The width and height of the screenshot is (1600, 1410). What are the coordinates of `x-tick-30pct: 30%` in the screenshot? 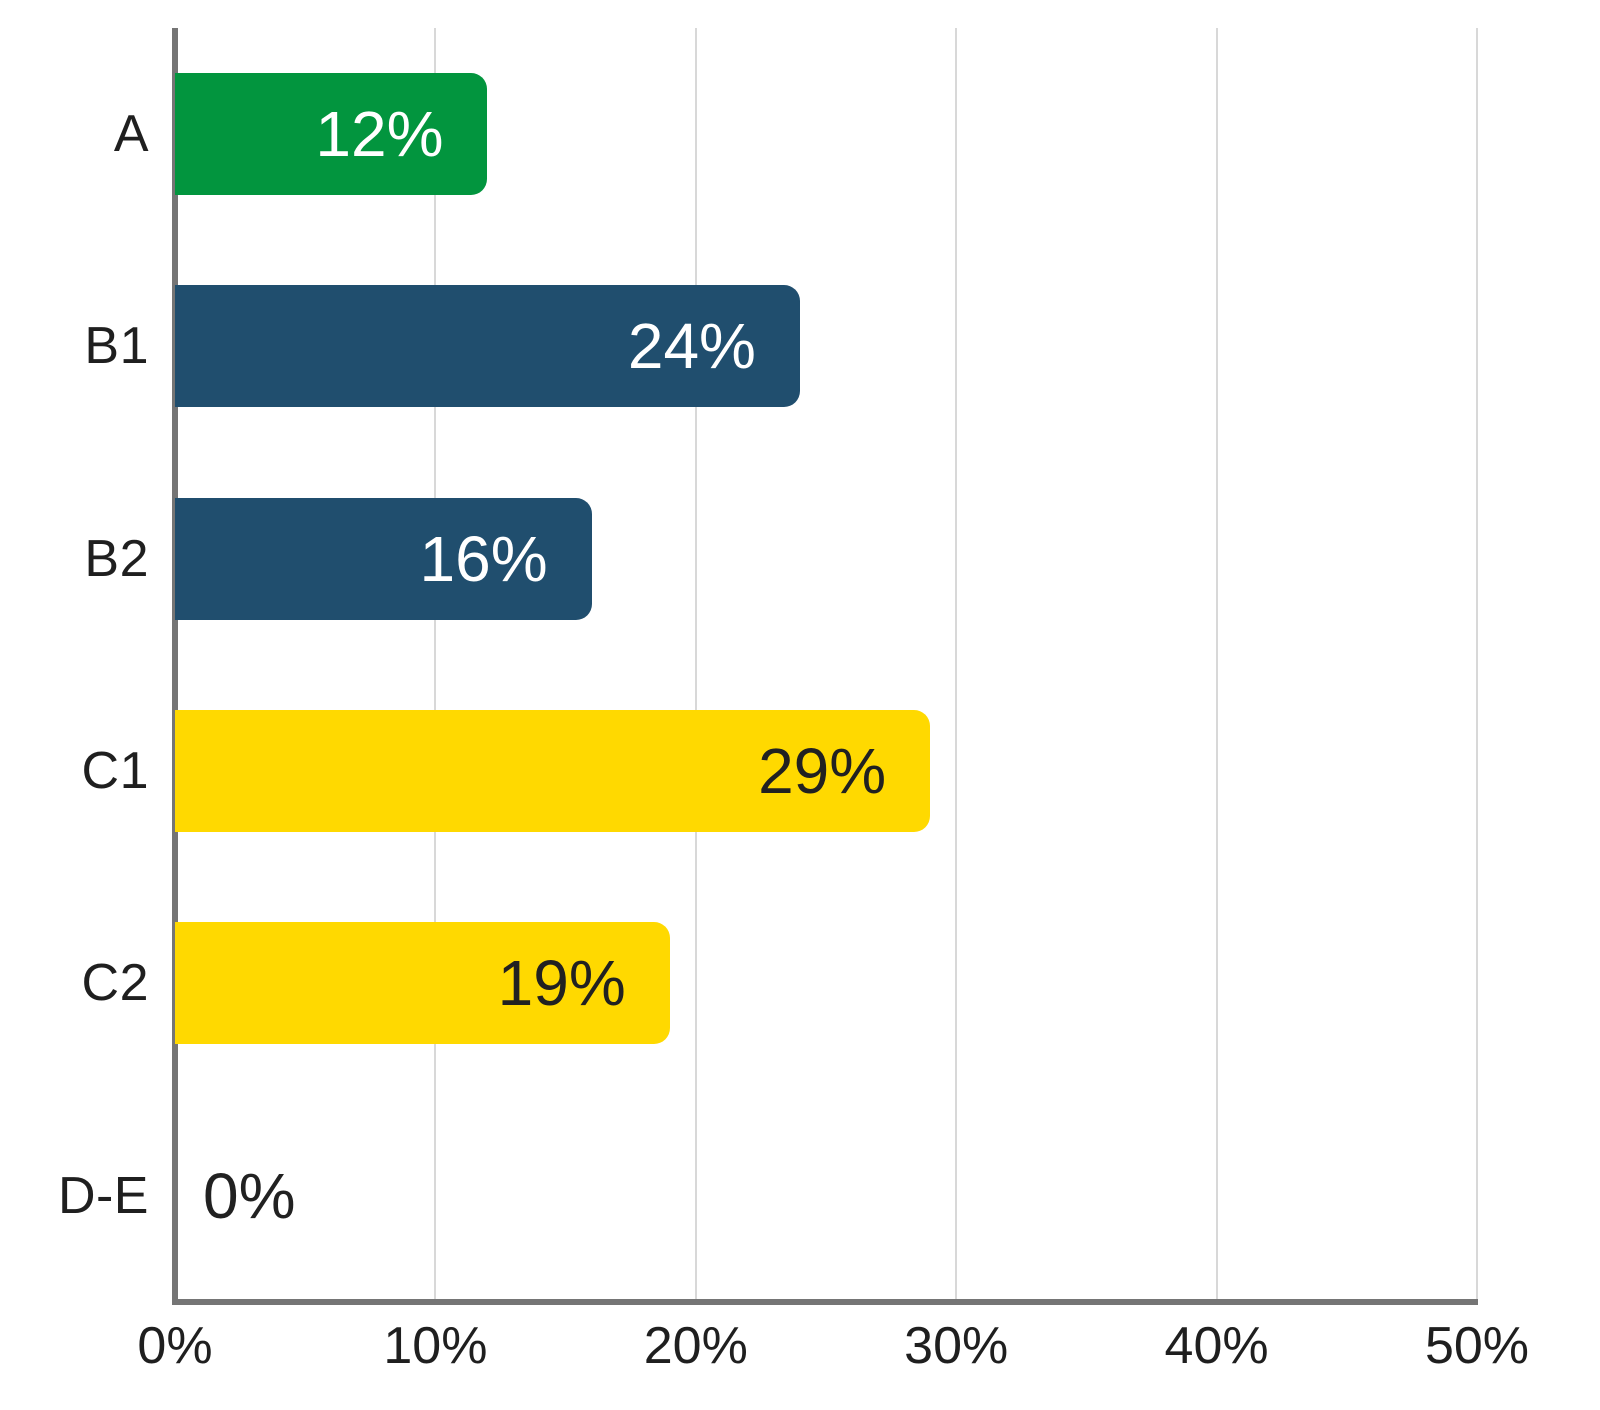 It's located at (956, 1346).